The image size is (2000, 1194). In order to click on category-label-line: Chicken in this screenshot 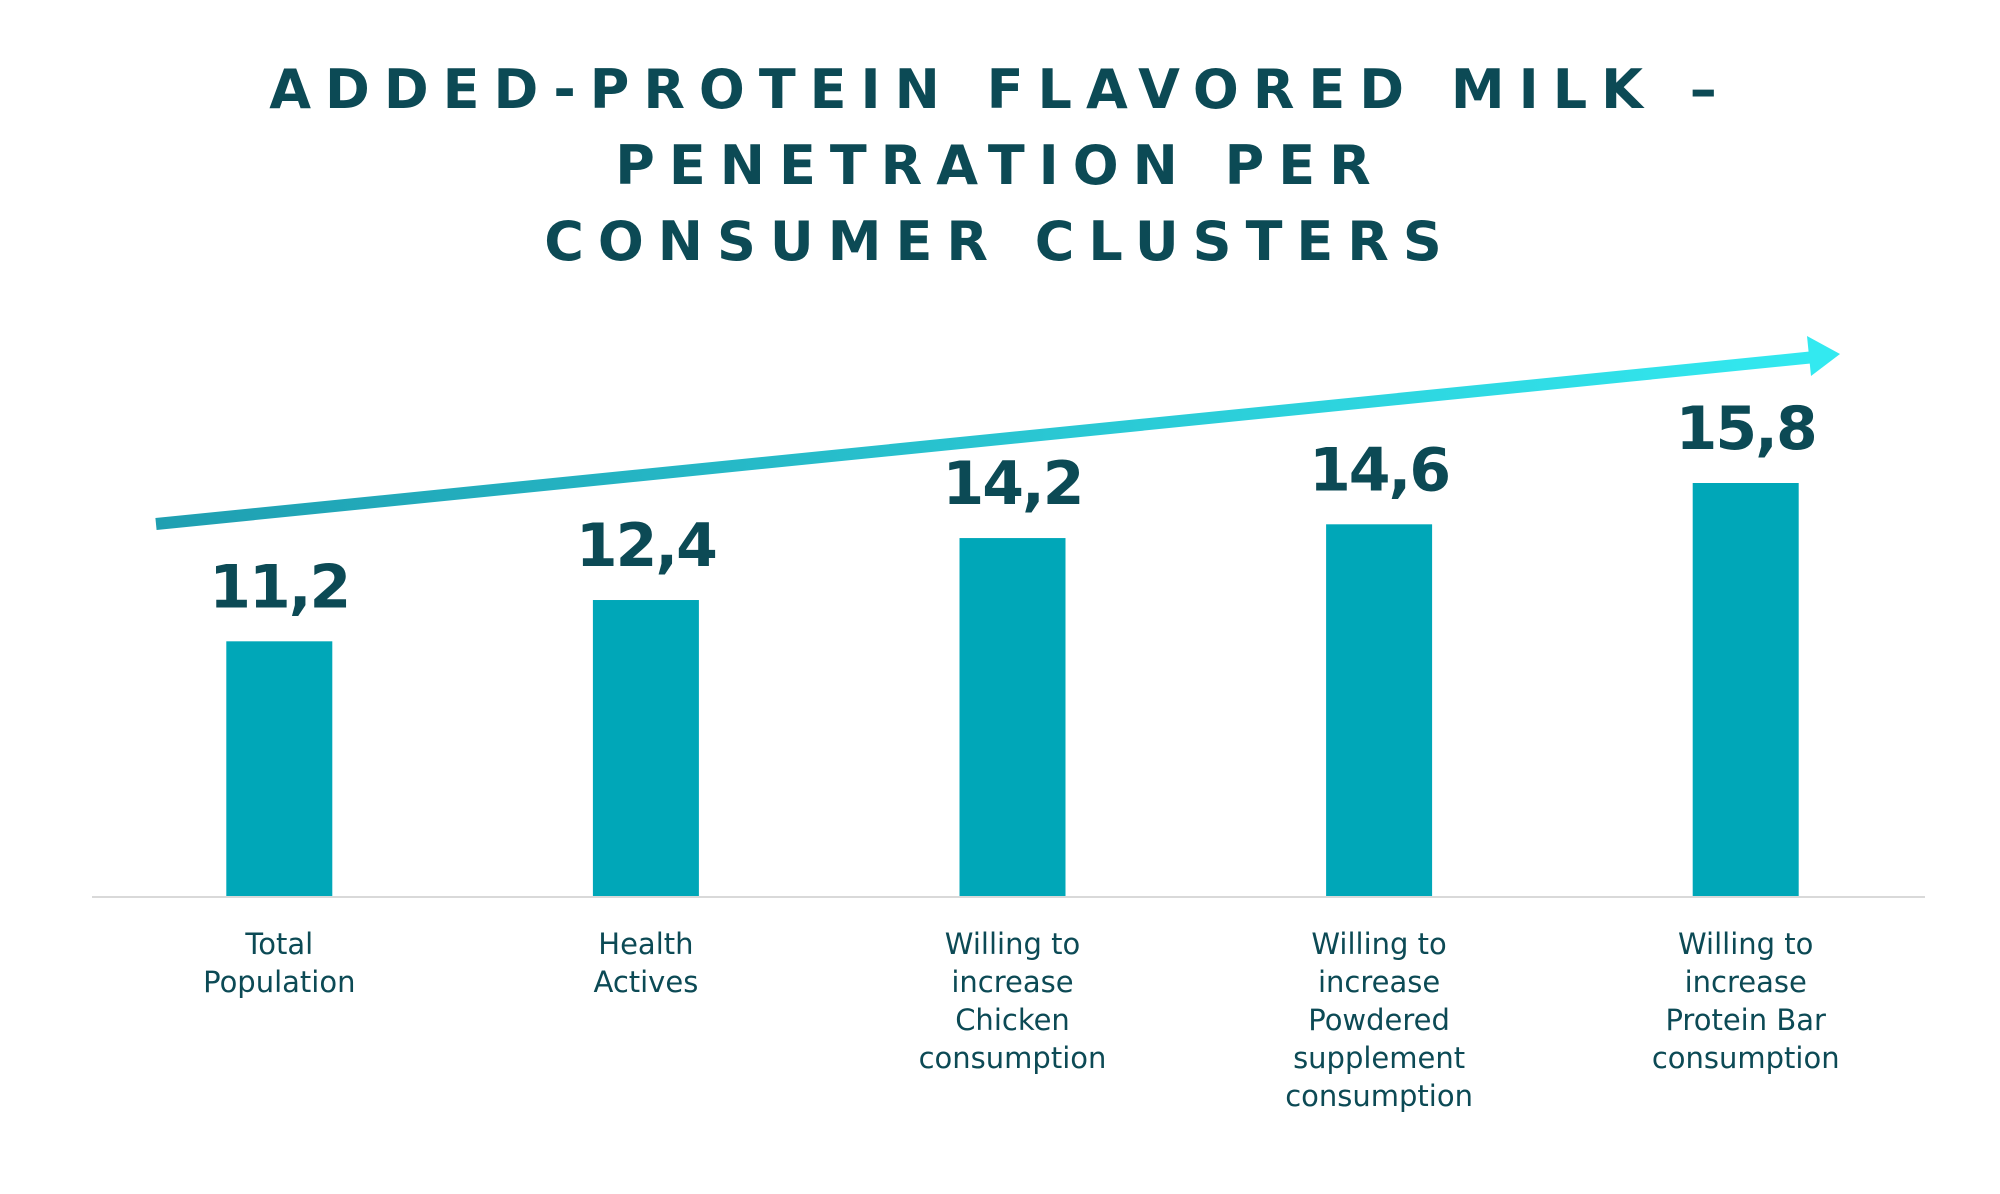, I will do `click(1012, 1020)`.